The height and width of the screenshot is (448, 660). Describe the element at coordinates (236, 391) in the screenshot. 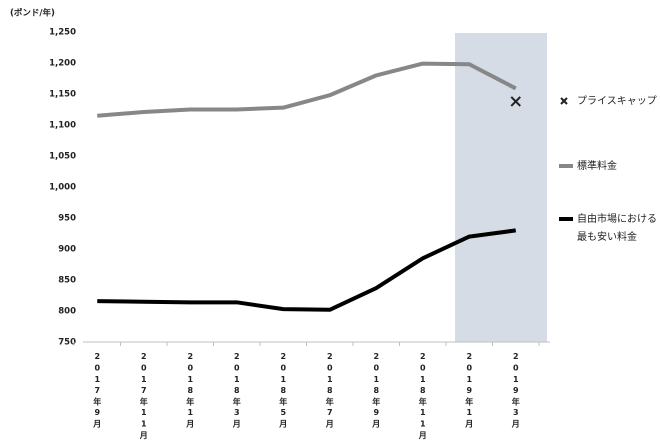

I see `x-tick-label: 2018年3月` at that location.